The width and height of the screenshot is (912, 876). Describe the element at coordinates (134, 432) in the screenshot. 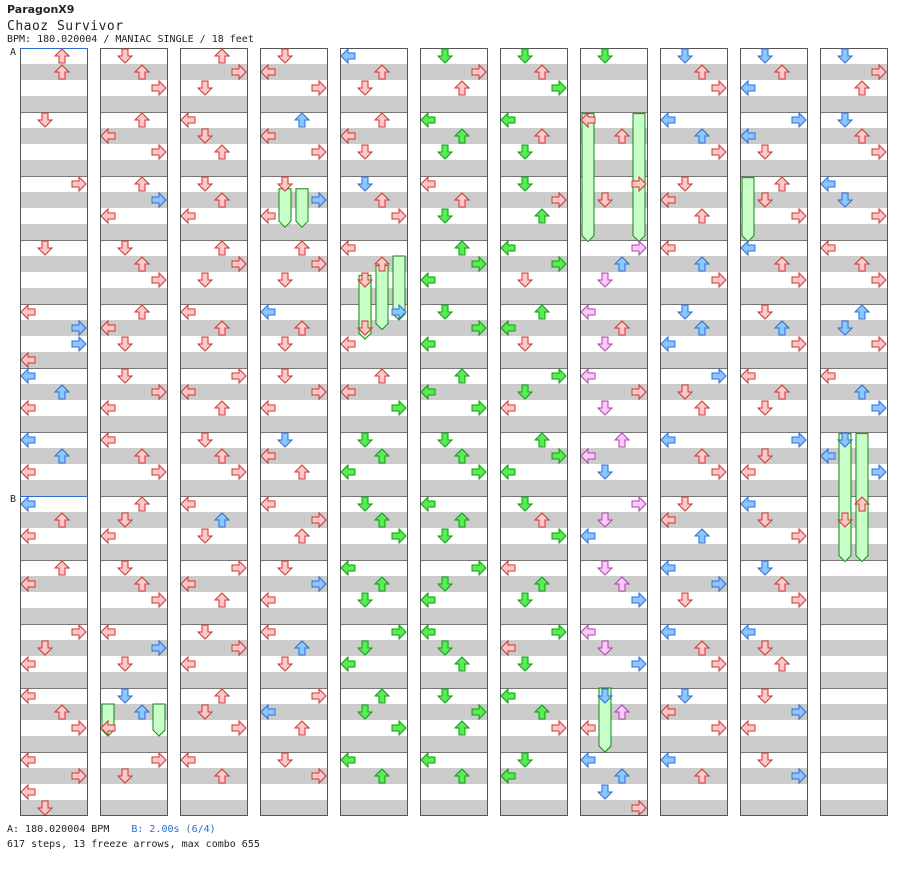

I see `chart-column` at that location.